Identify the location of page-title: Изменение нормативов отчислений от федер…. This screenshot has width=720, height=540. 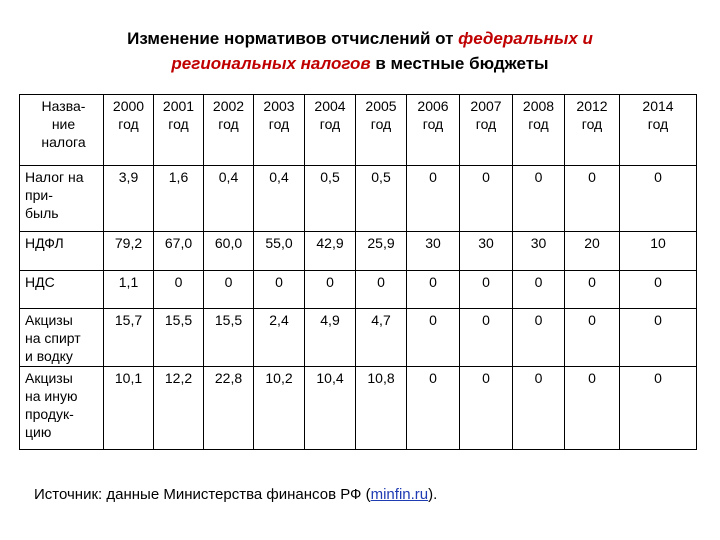
(360, 51).